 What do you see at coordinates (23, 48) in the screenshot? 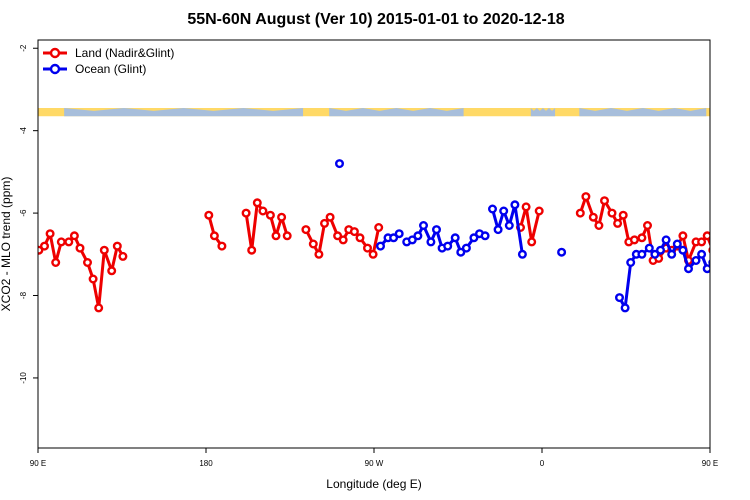
I see `y-tick-label: -2` at bounding box center [23, 48].